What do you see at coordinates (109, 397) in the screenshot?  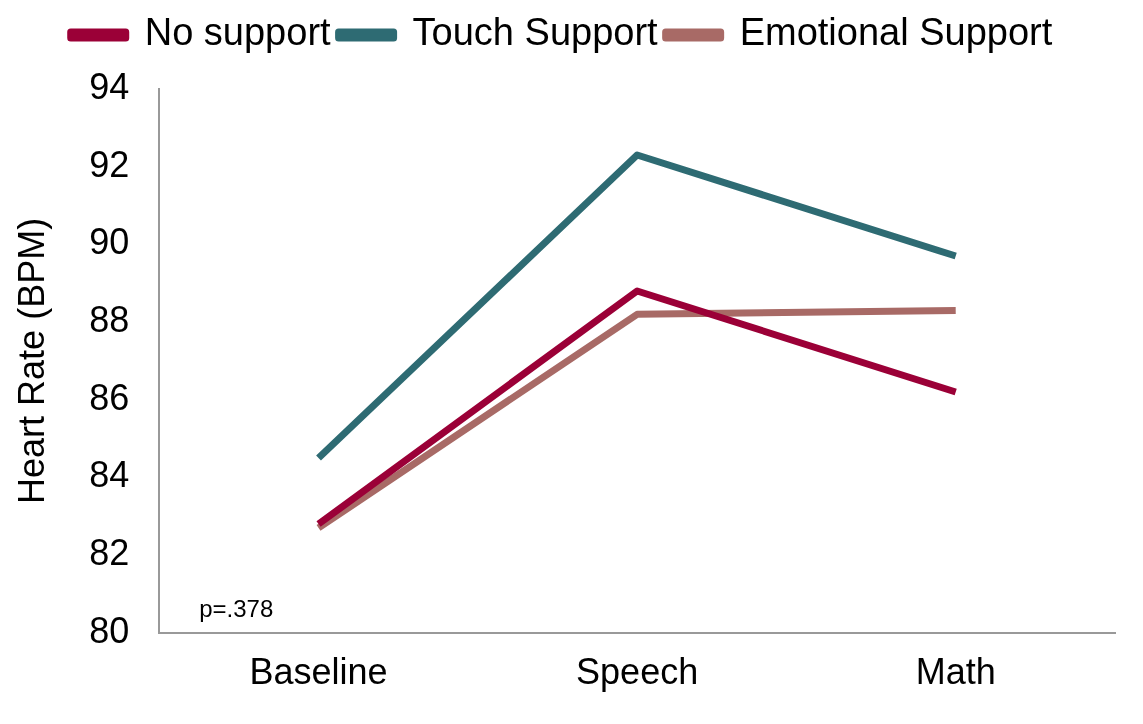 I see `y-tick-label: 86` at bounding box center [109, 397].